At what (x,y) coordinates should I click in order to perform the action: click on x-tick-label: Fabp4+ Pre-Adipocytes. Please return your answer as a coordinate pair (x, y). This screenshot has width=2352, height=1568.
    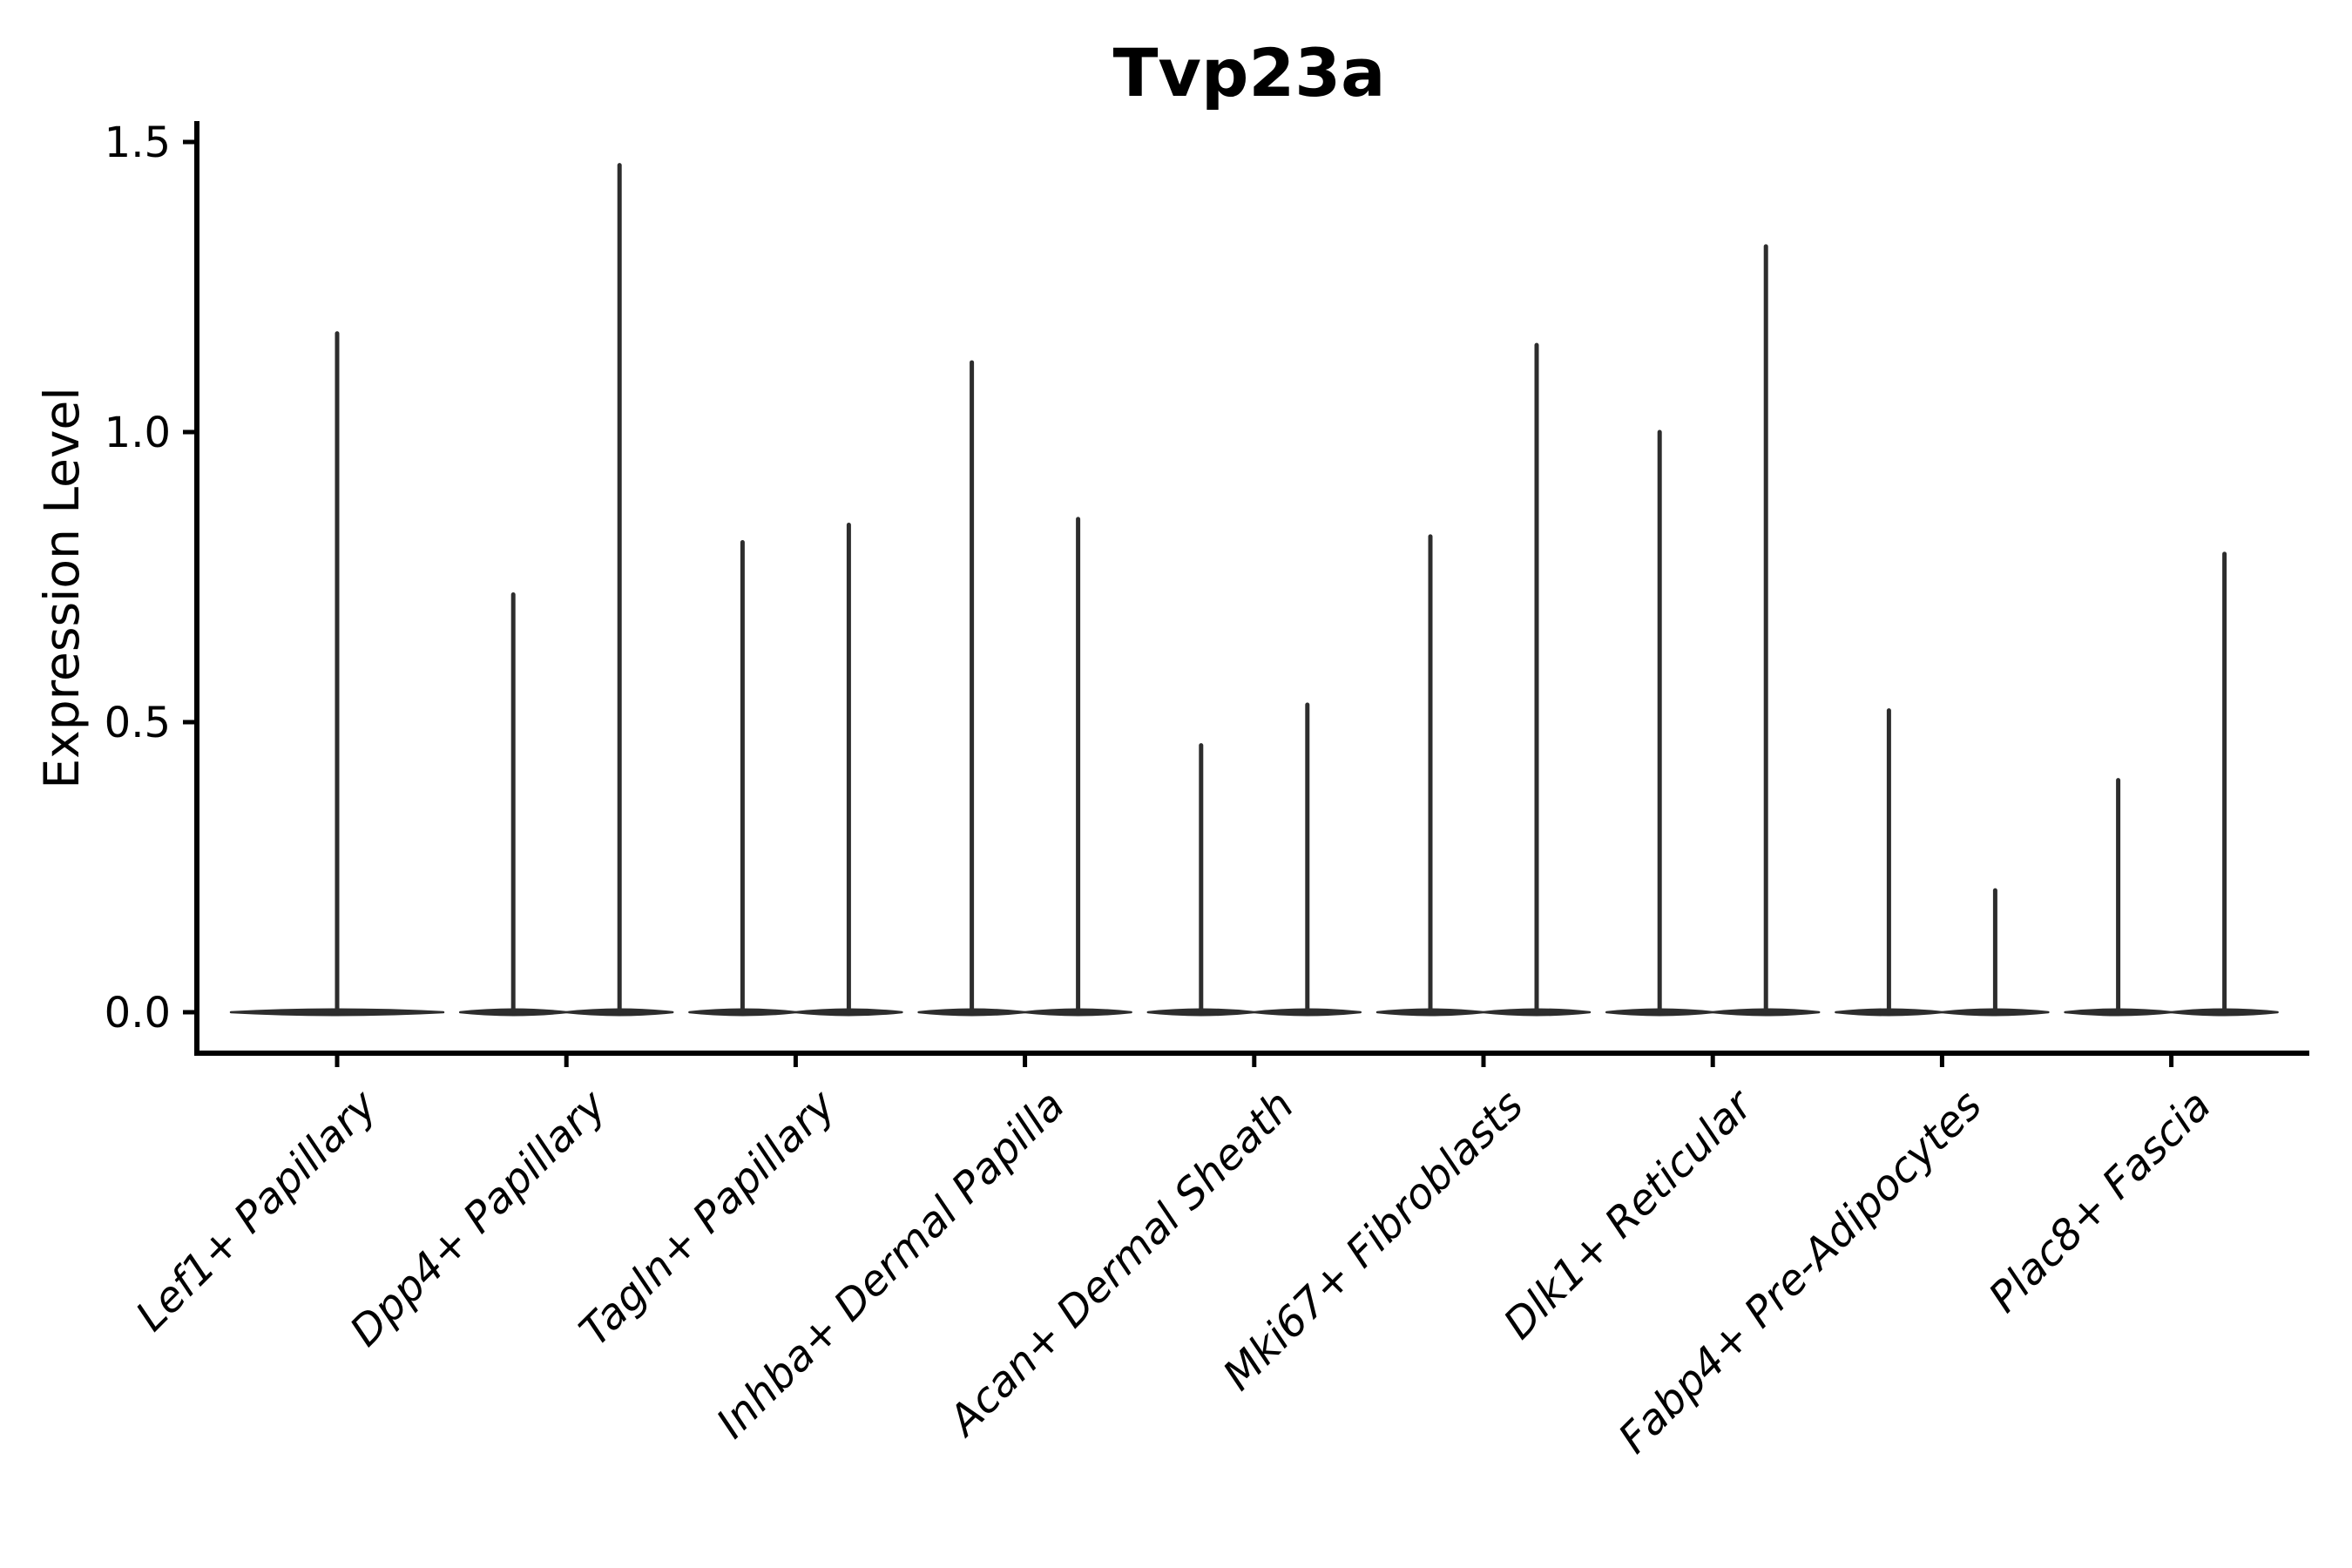
    Looking at the image, I should click on (1800, 1272).